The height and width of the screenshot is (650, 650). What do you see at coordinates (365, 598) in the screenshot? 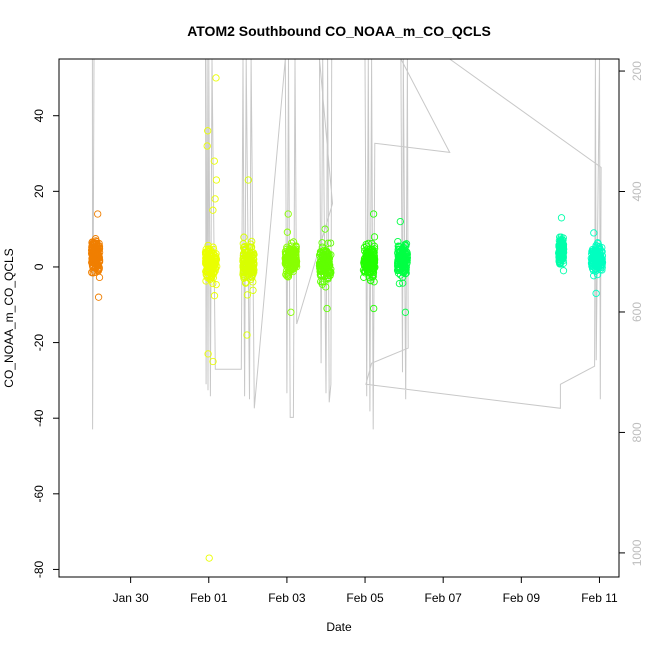
I see `x-tick-label: Feb 05` at bounding box center [365, 598].